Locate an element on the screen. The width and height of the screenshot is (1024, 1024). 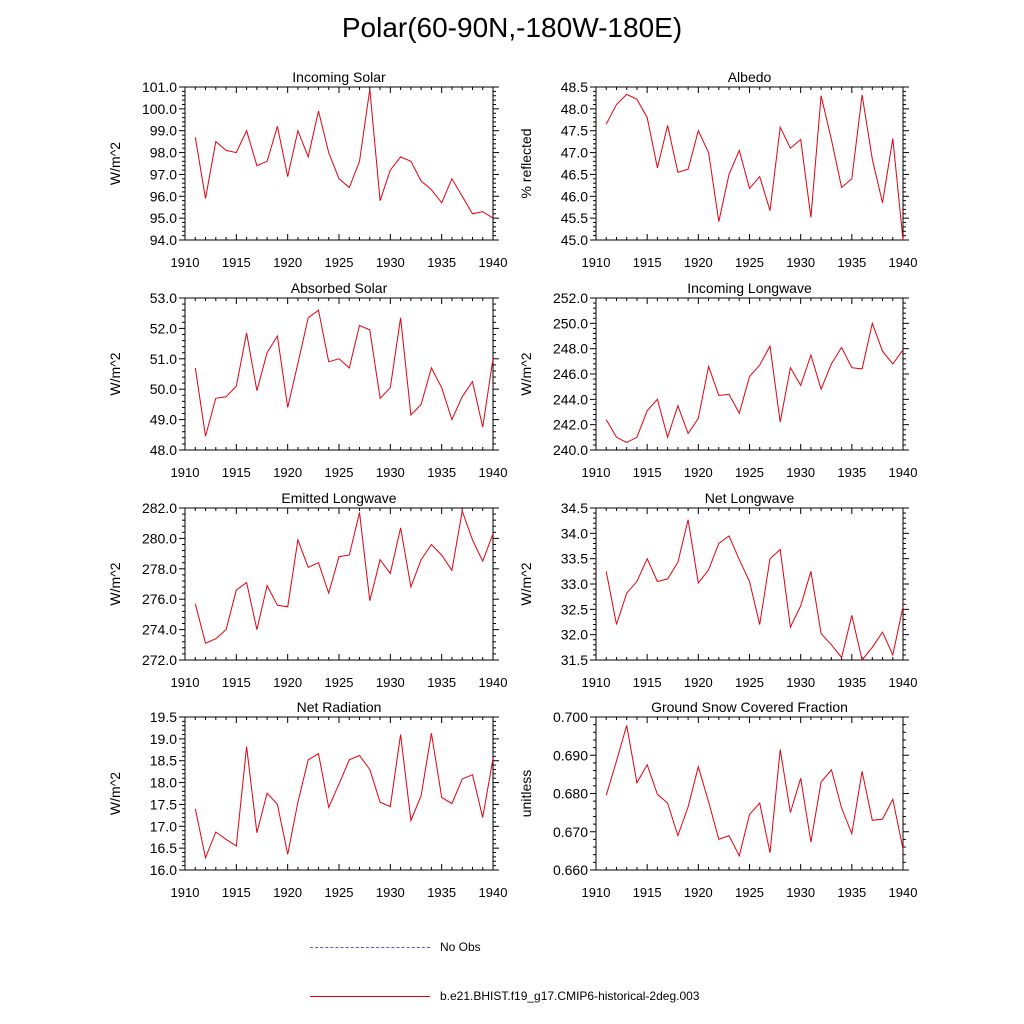
y-tick-label: 248.0 is located at coordinates (570, 349).